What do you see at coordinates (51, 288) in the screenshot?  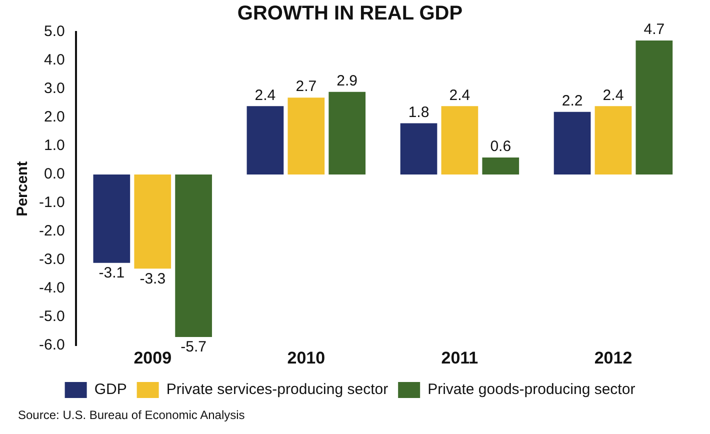 I see `y-tick-label: -4.0` at bounding box center [51, 288].